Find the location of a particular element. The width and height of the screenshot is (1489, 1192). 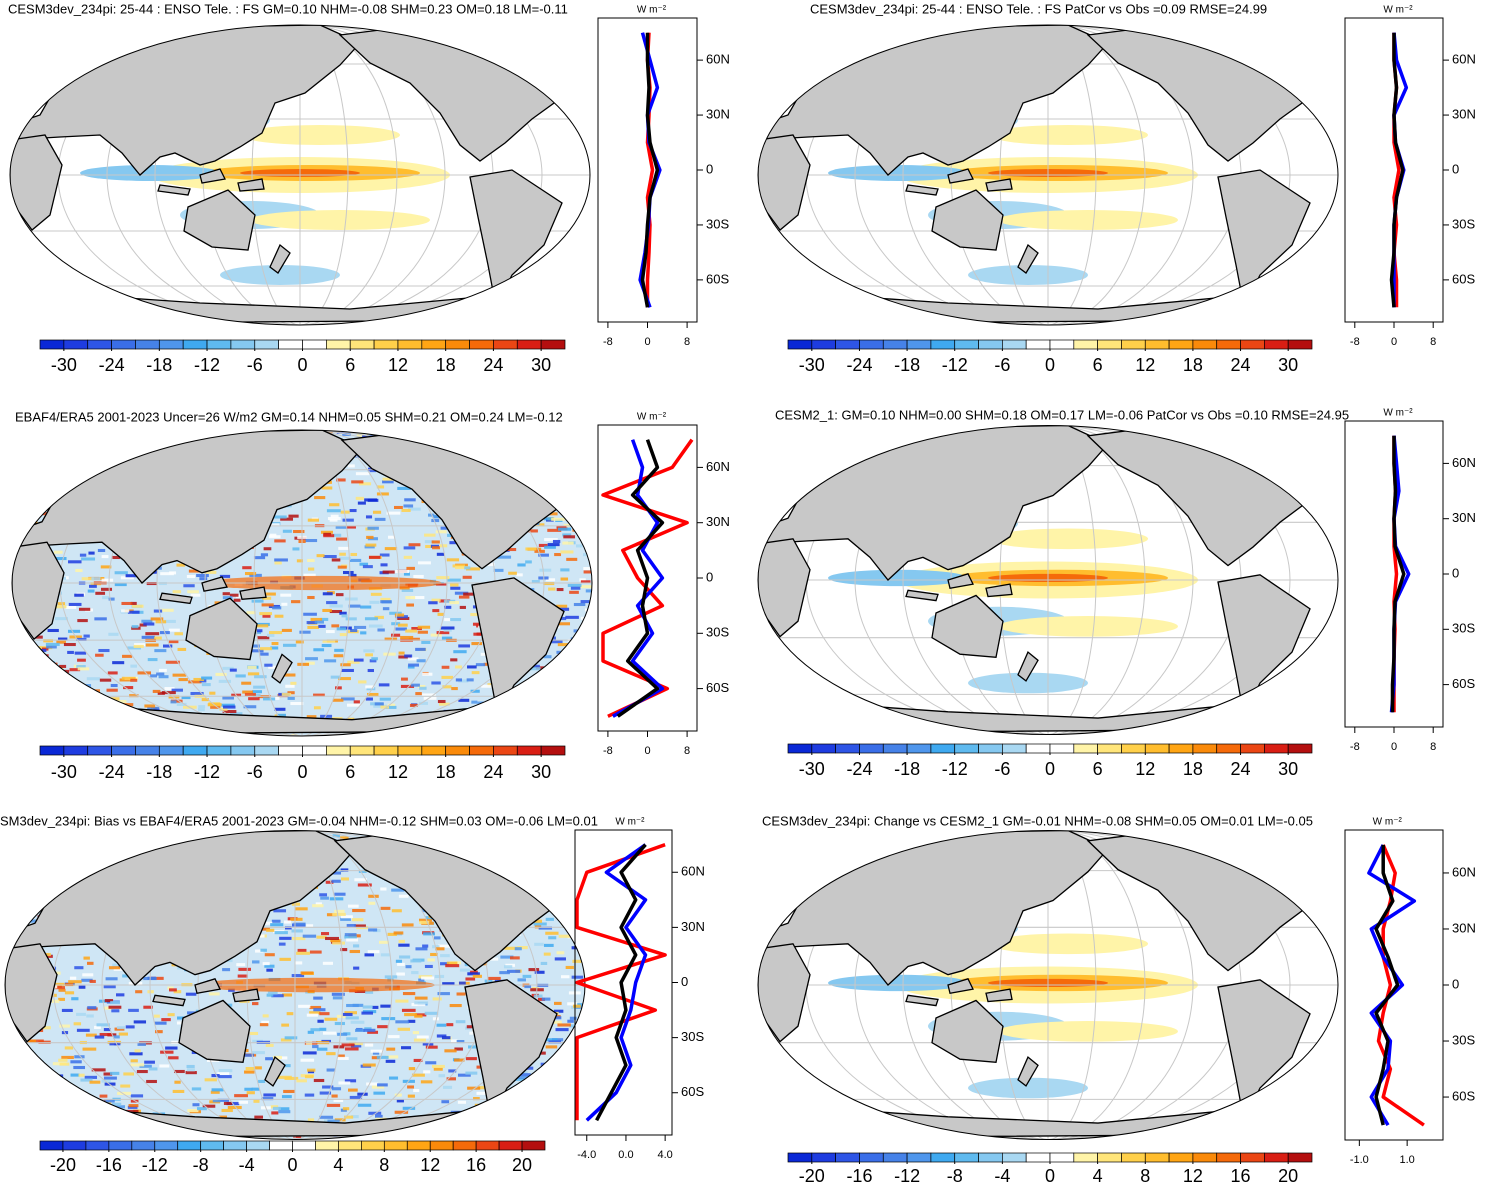

colorbar-label: 0 is located at coordinates (292, 1165).